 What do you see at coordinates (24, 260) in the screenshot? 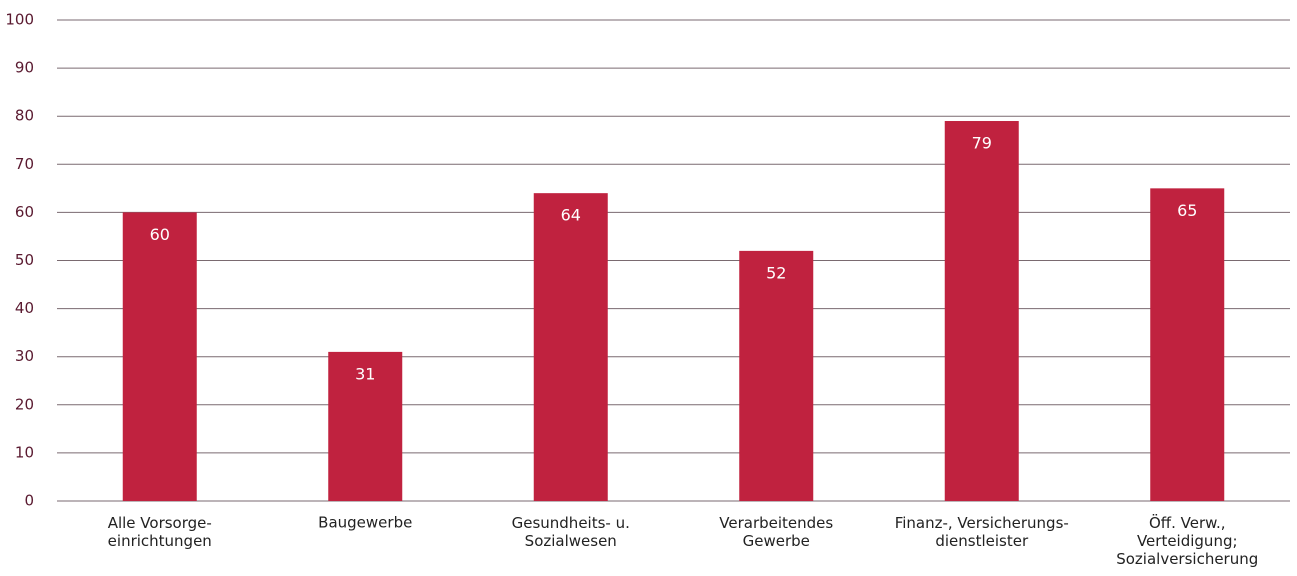
I see `y-tick-label: 50` at bounding box center [24, 260].